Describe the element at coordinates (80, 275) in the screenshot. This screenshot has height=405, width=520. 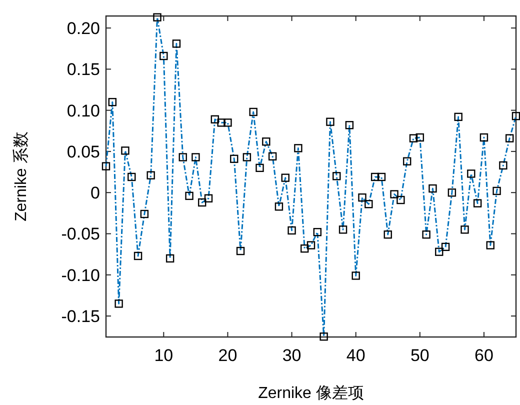
I see `y-tick-label: -0.10` at that location.